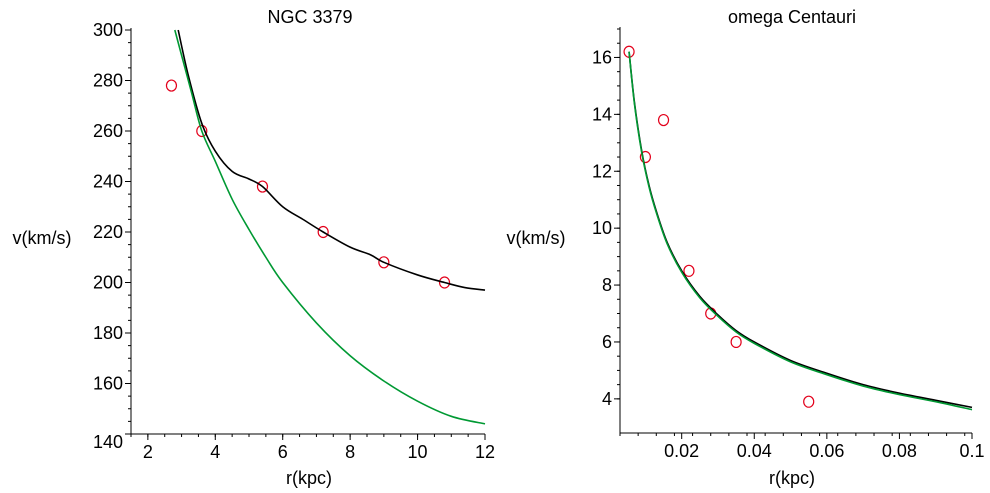  Describe the element at coordinates (607, 399) in the screenshot. I see `y-tick-label: 4` at that location.